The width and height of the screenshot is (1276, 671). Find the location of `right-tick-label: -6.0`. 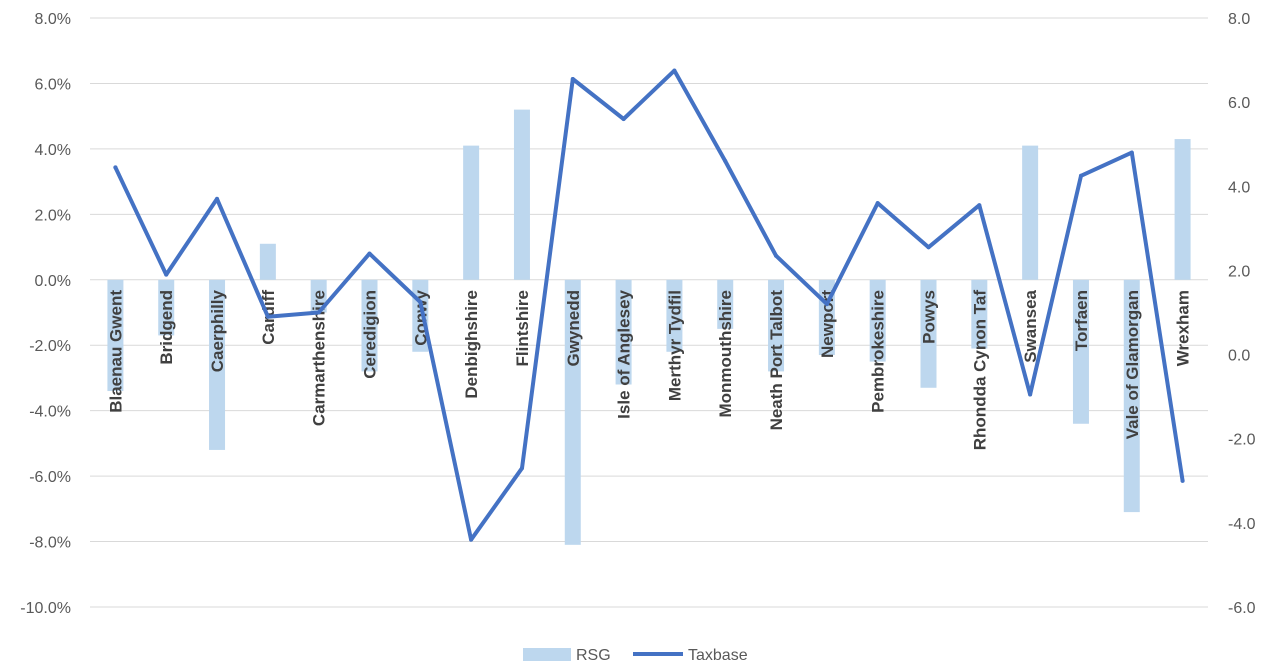

right-tick-label: -6.0 is located at coordinates (1242, 608).